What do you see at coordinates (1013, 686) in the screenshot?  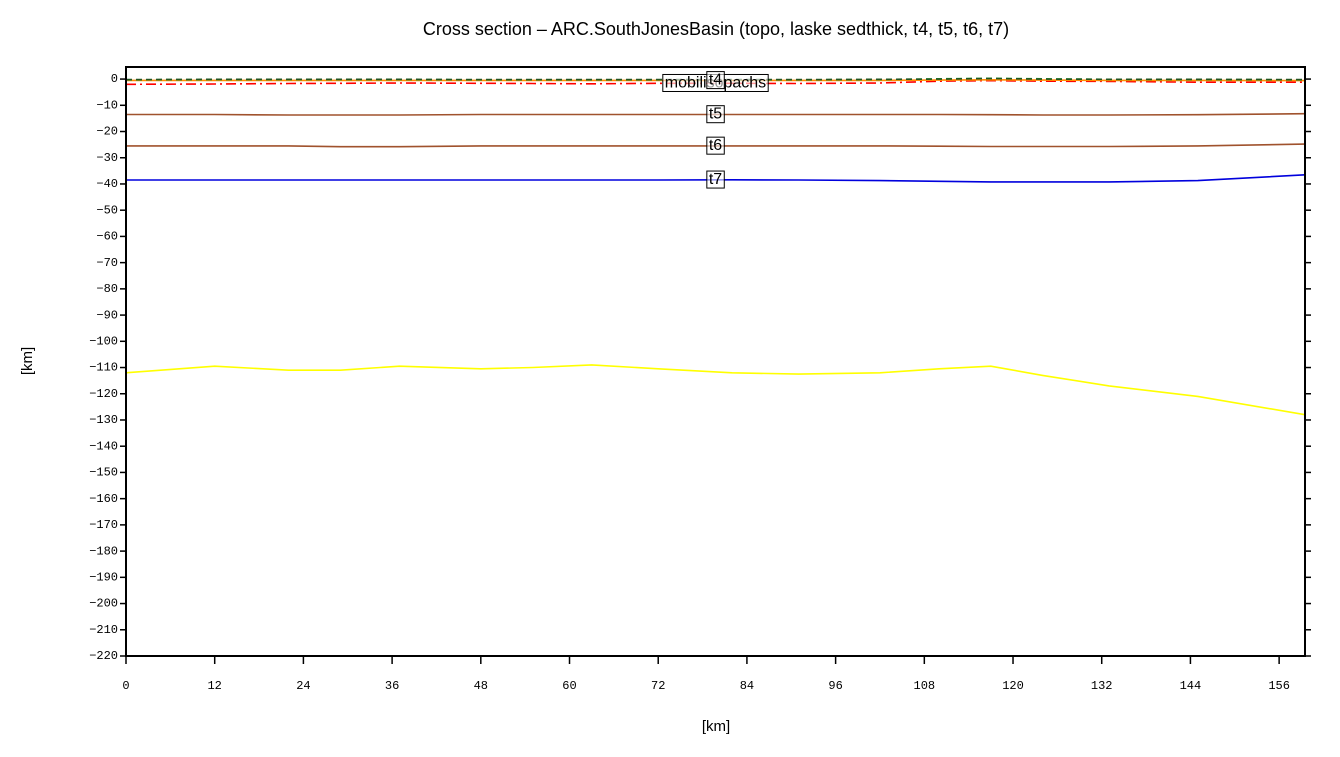 I see `x-tick-label: 120` at bounding box center [1013, 686].